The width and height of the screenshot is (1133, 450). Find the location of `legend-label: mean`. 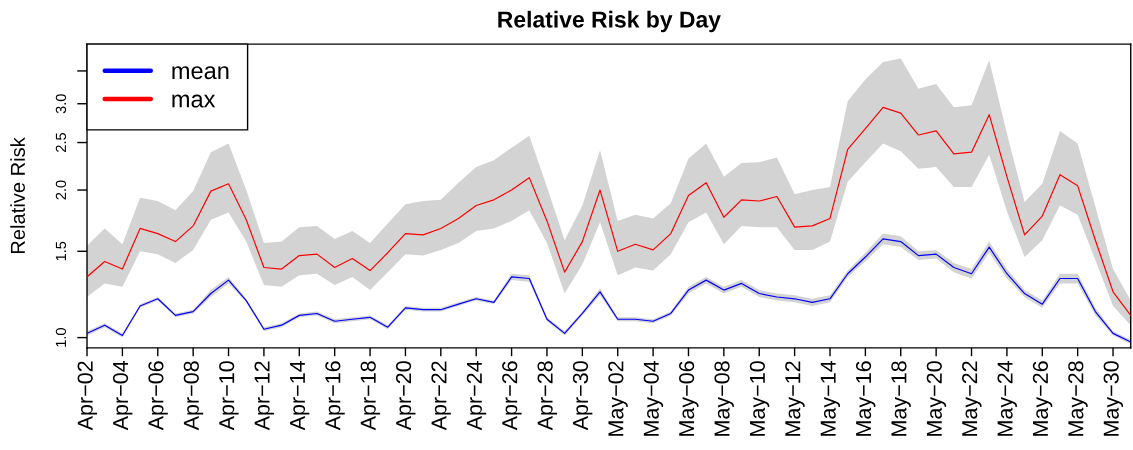

legend-label: mean is located at coordinates (200, 73).